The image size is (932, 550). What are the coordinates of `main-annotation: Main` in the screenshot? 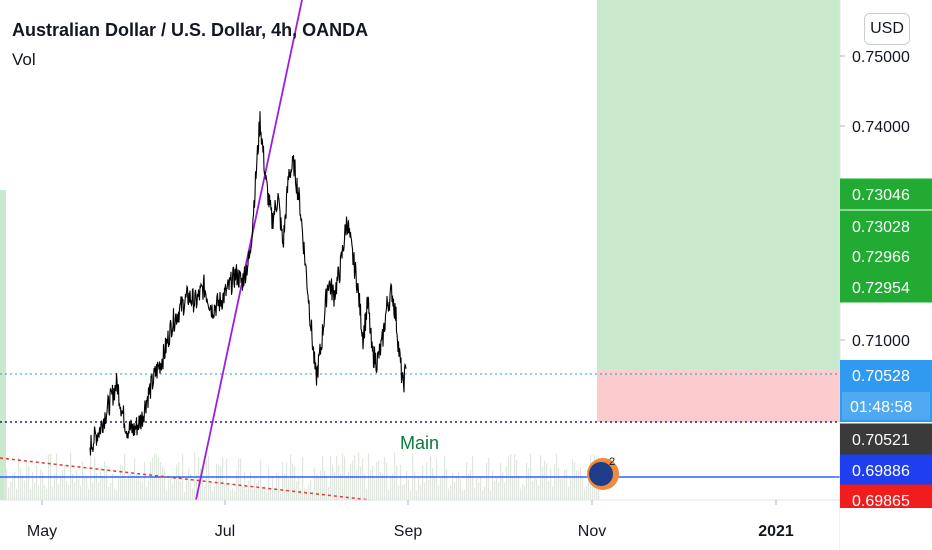 It's located at (419, 443).